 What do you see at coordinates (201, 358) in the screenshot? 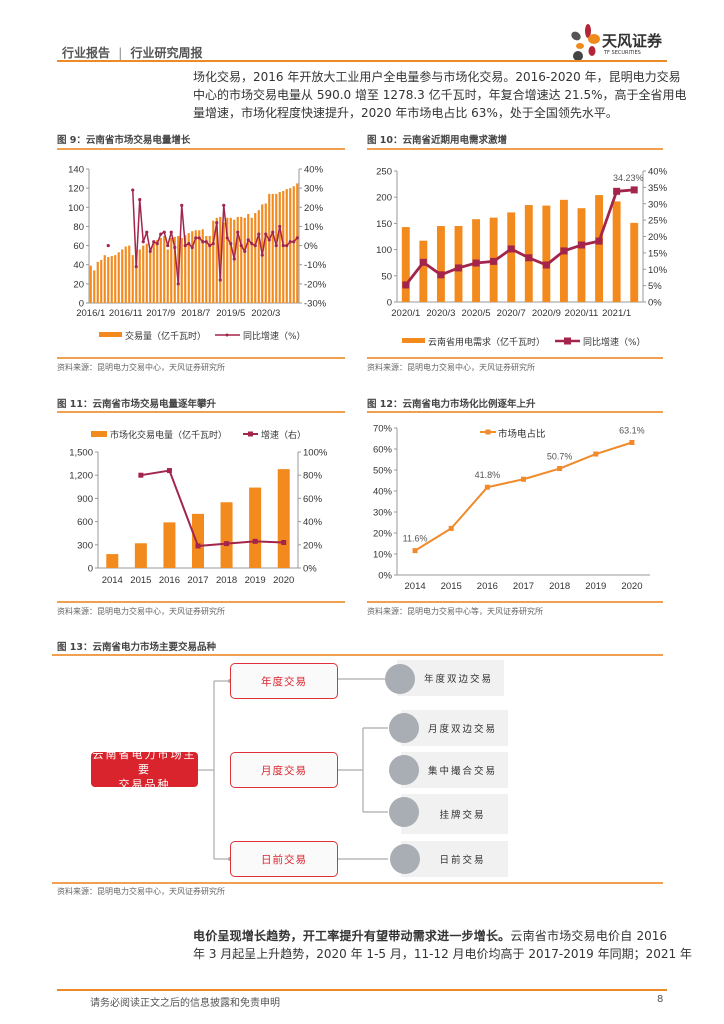
I see `figure-9-bottom-rule` at bounding box center [201, 358].